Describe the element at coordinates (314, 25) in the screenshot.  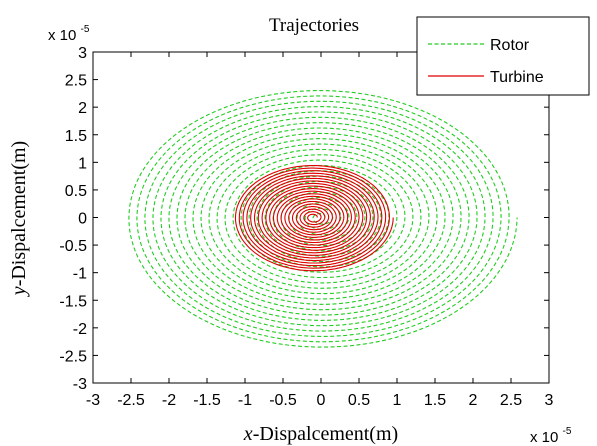
I see `chart-title: Trajectories` at that location.